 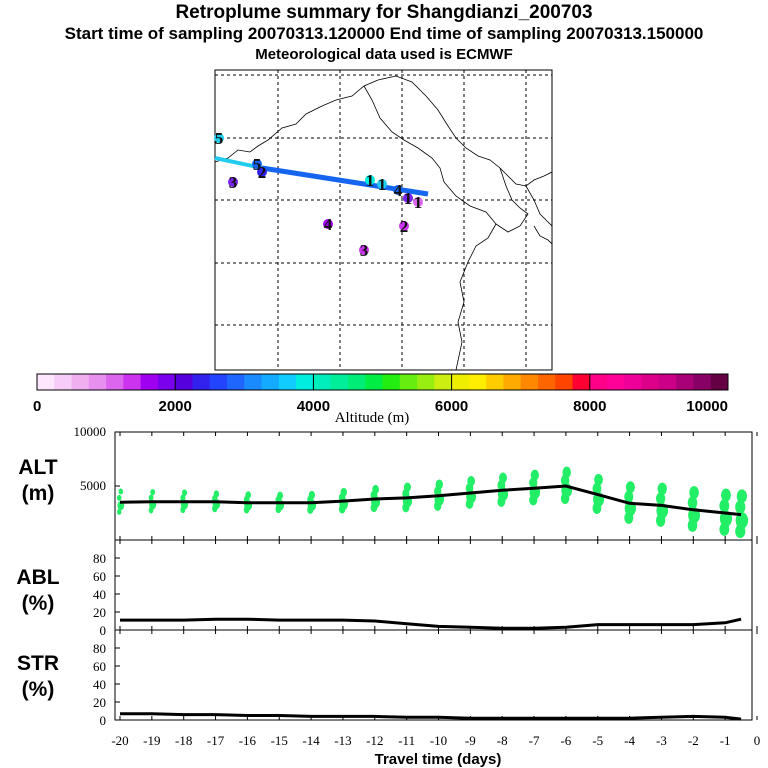 I want to click on str-yticks: 0 20 40 60 80, so click(x=106, y=684).